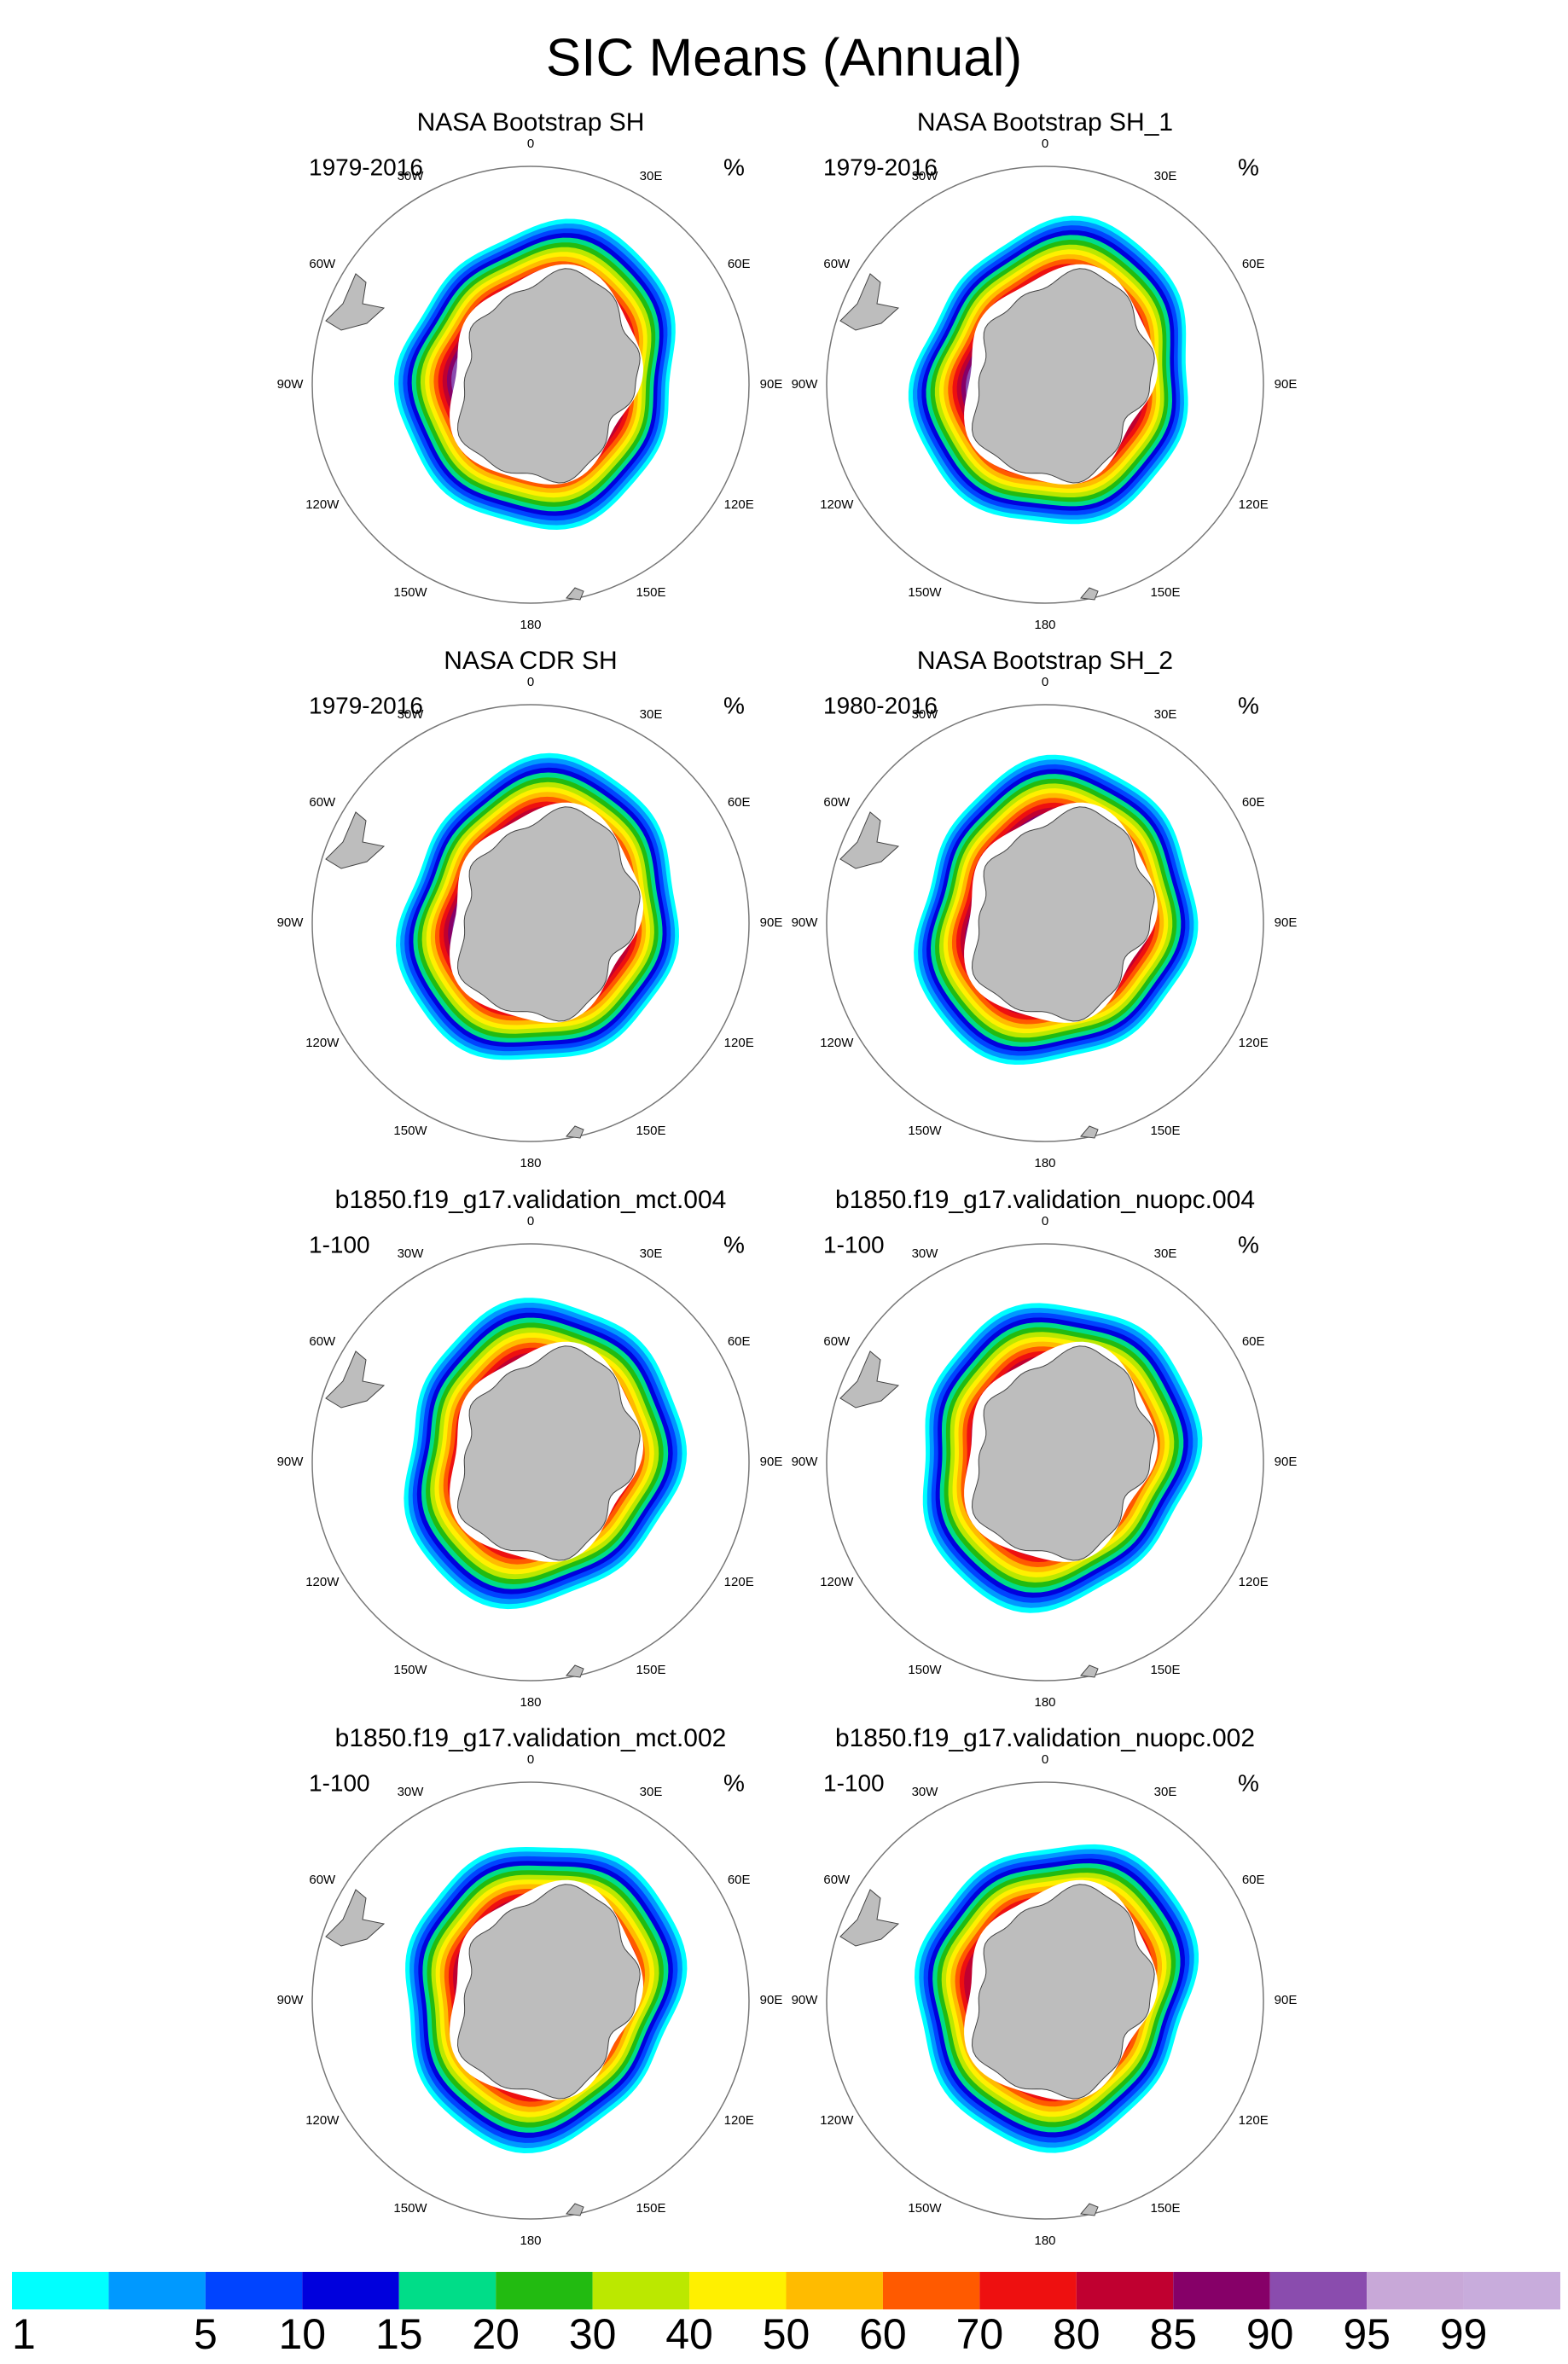 The height and width of the screenshot is (2364, 1568). What do you see at coordinates (24, 2334) in the screenshot?
I see `colorbar-label: 1` at bounding box center [24, 2334].